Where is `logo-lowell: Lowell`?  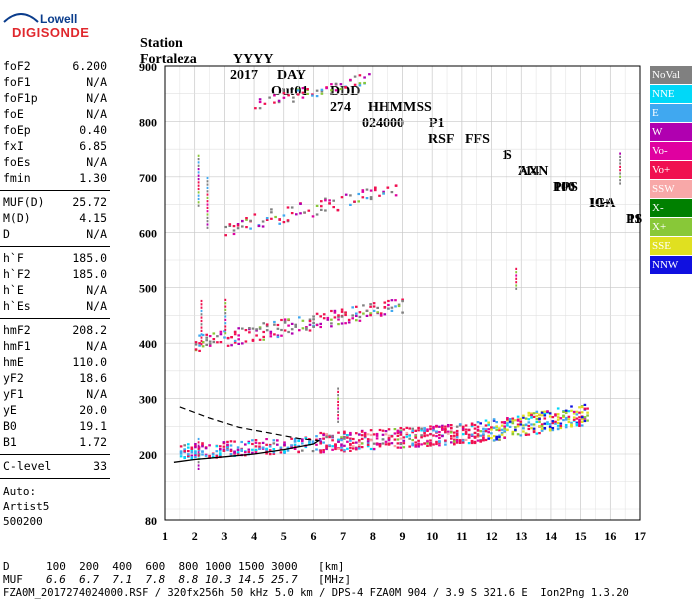
logo-lowell: Lowell is located at coordinates (59, 19).